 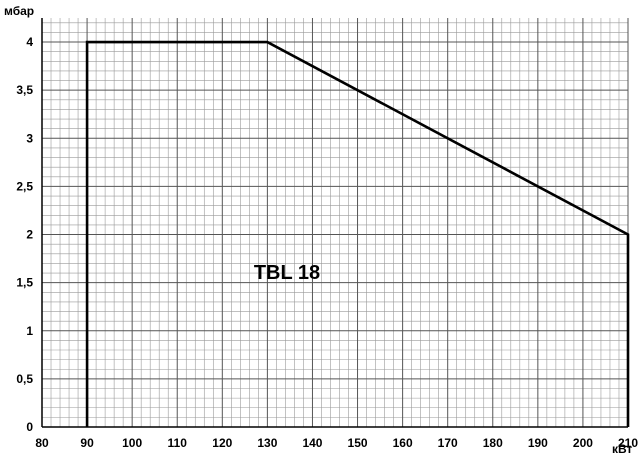 What do you see at coordinates (29, 42) in the screenshot?
I see `y-tick-label: 4` at bounding box center [29, 42].